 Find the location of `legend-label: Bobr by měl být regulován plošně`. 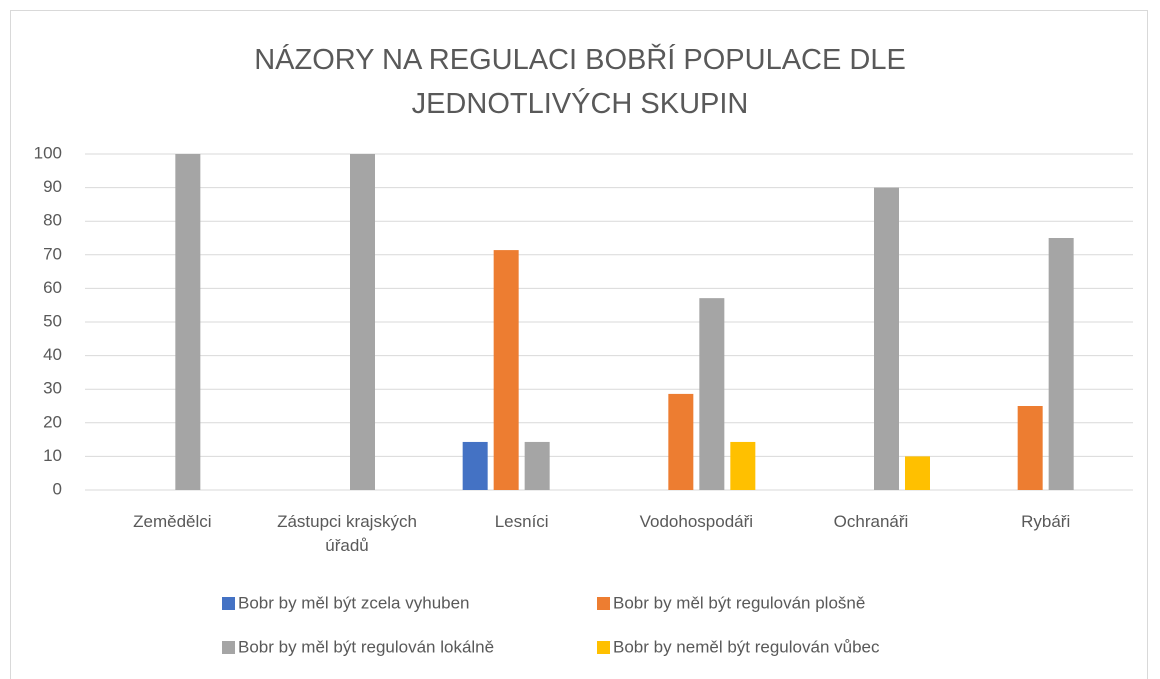

legend-label: Bobr by měl být regulován plošně is located at coordinates (739, 602).